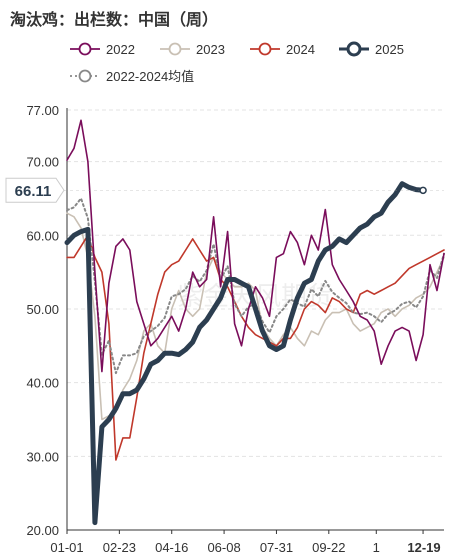 The width and height of the screenshot is (461, 558). What do you see at coordinates (42, 309) in the screenshot?
I see `y-tick-label: 50.00` at bounding box center [42, 309].